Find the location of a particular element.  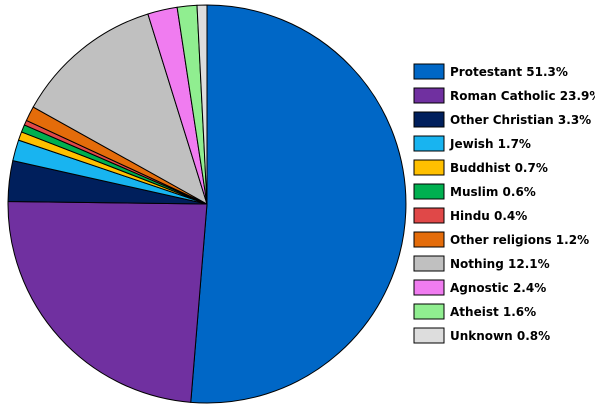

legend-item-muslim: Muslim 0.6% is located at coordinates (474, 191).